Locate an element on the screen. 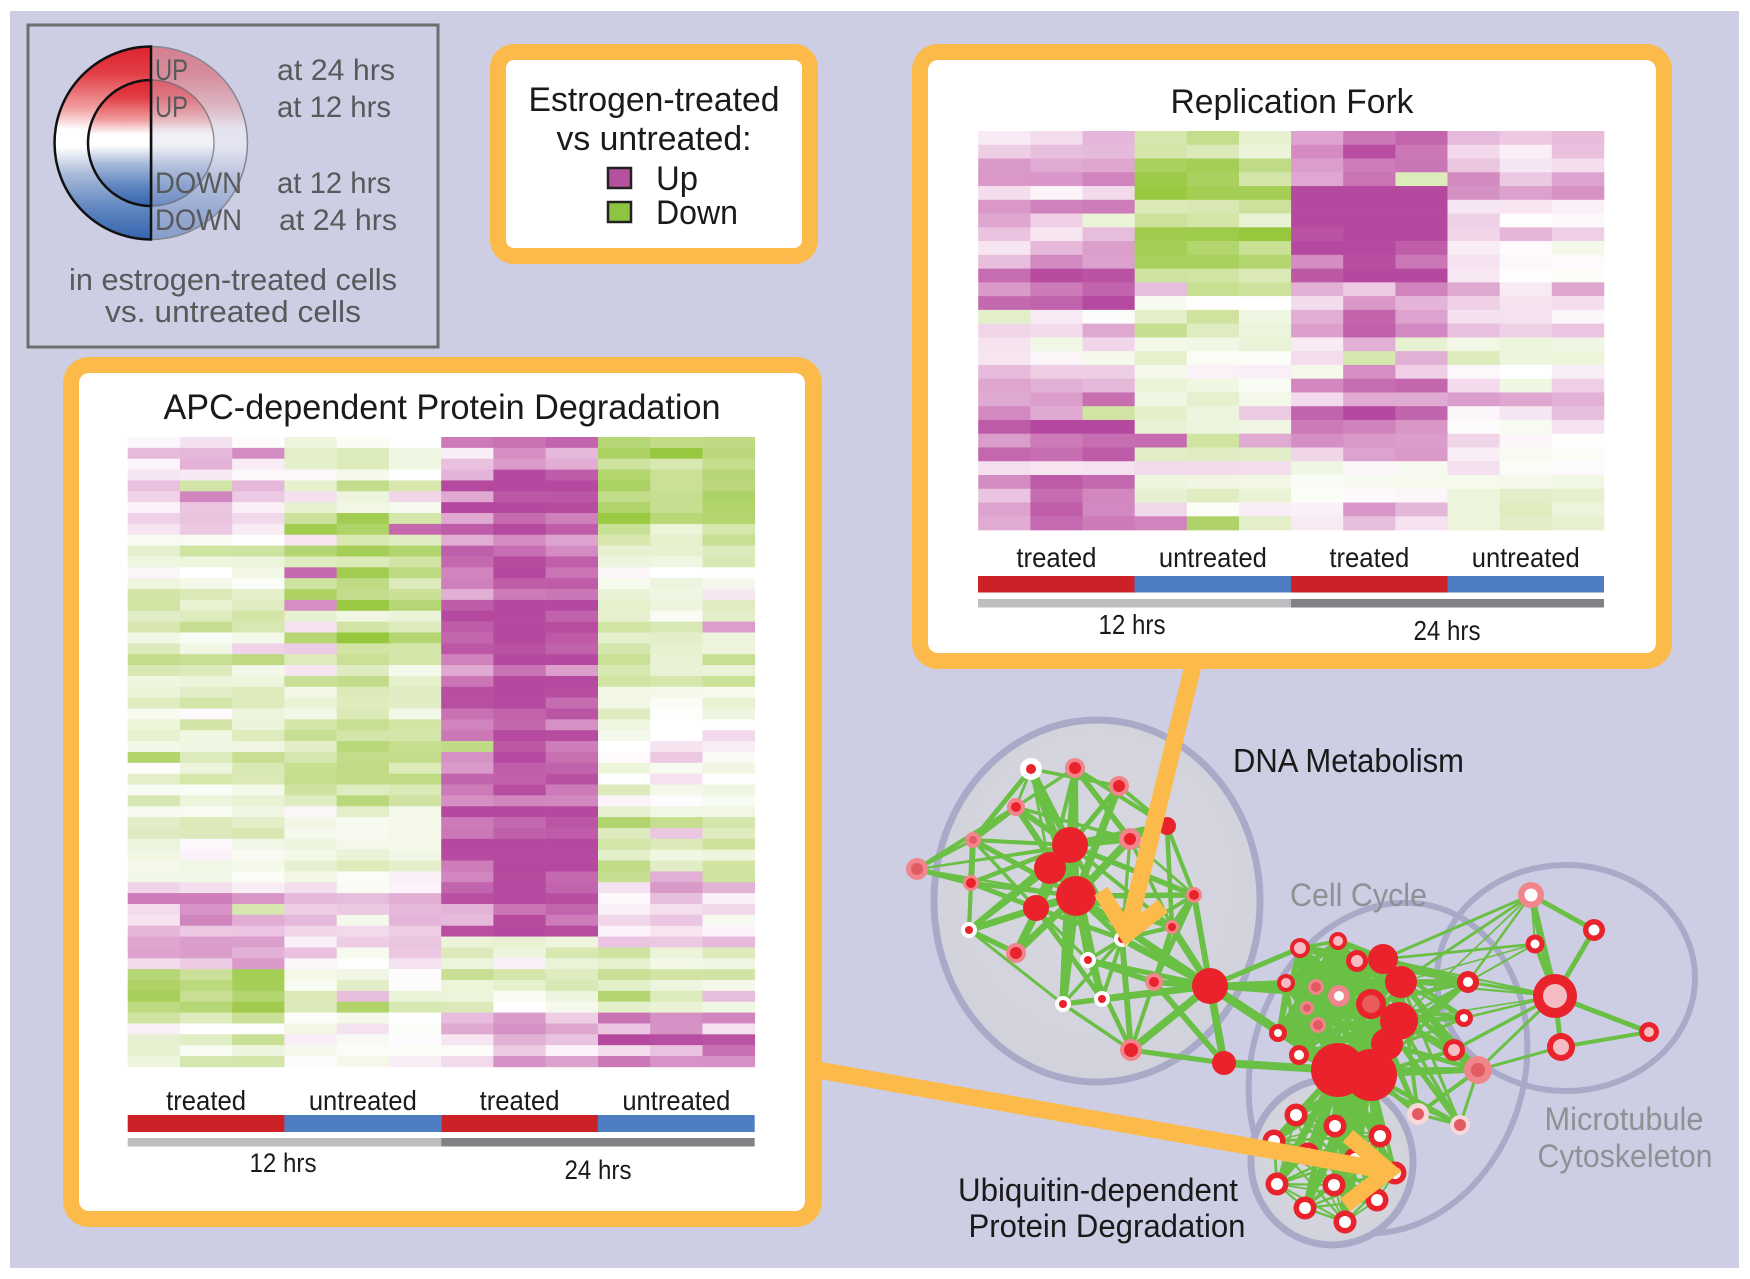  svg-text: vs. untreated cells is located at coordinates (233, 311).